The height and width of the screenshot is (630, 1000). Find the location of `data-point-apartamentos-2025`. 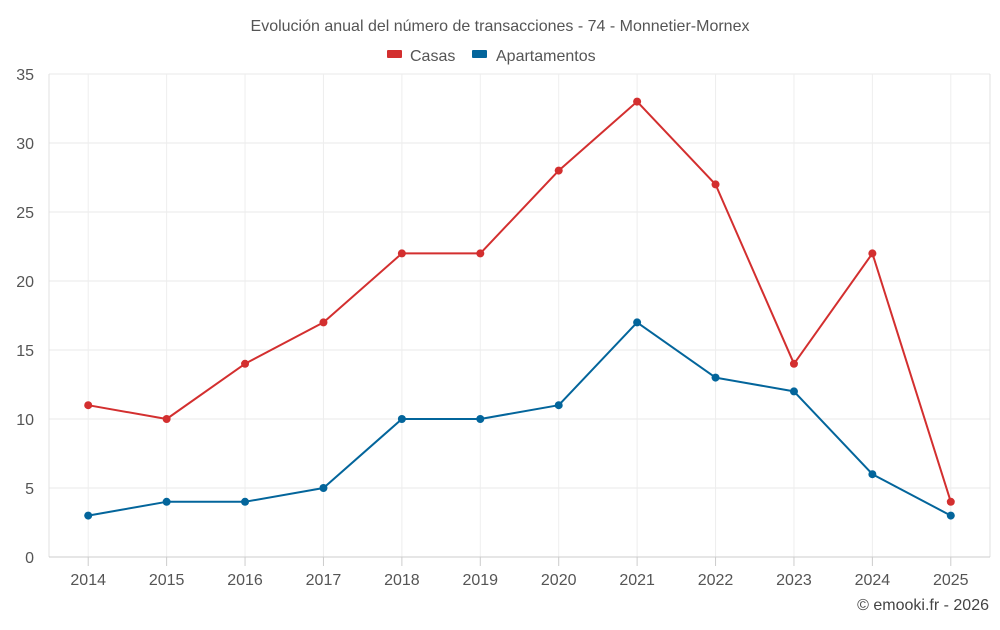

data-point-apartamentos-2025 is located at coordinates (950, 515).